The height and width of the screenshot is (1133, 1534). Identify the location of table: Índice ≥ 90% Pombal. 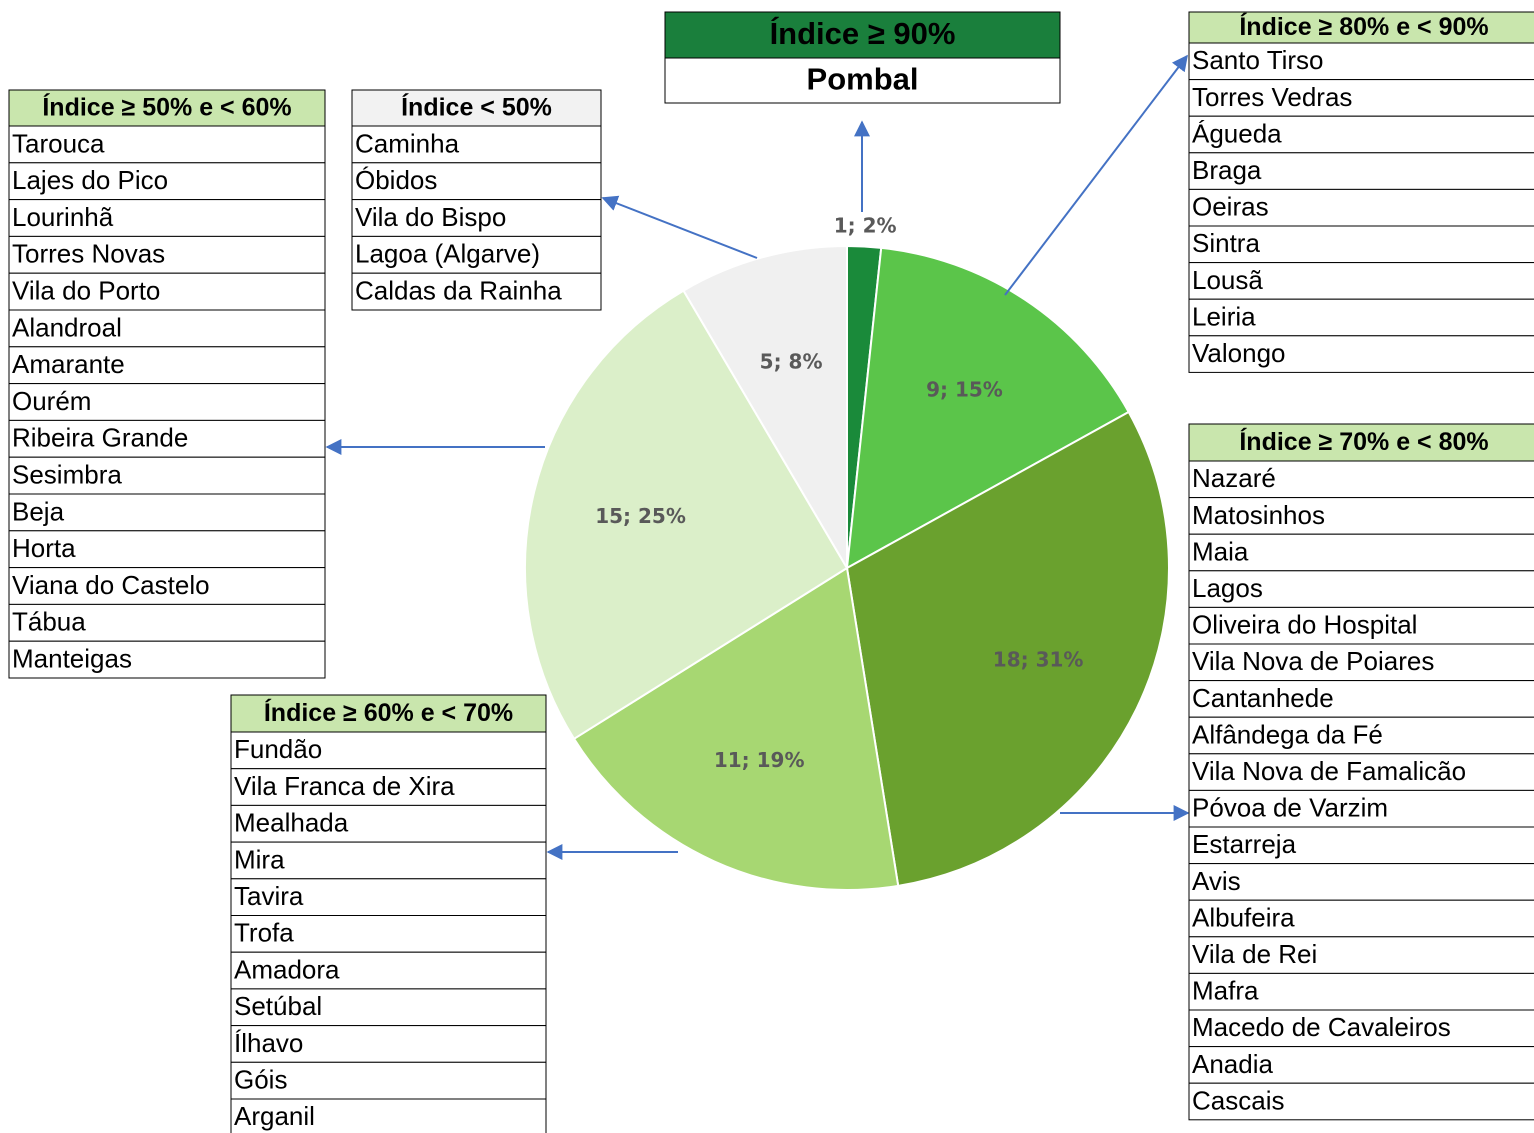
(862, 57).